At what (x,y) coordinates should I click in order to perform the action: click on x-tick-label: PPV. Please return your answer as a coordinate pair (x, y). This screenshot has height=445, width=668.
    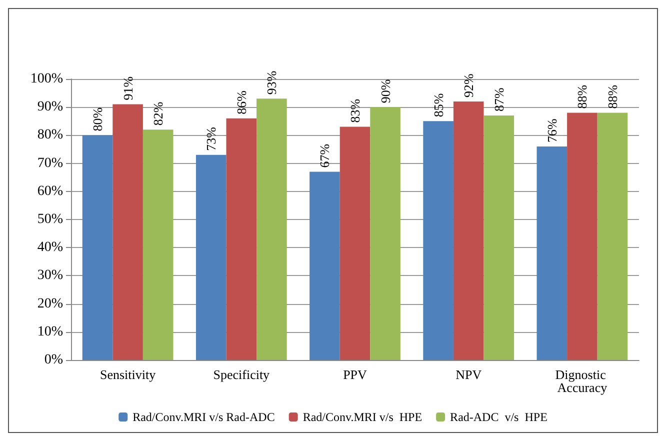
    Looking at the image, I should click on (355, 374).